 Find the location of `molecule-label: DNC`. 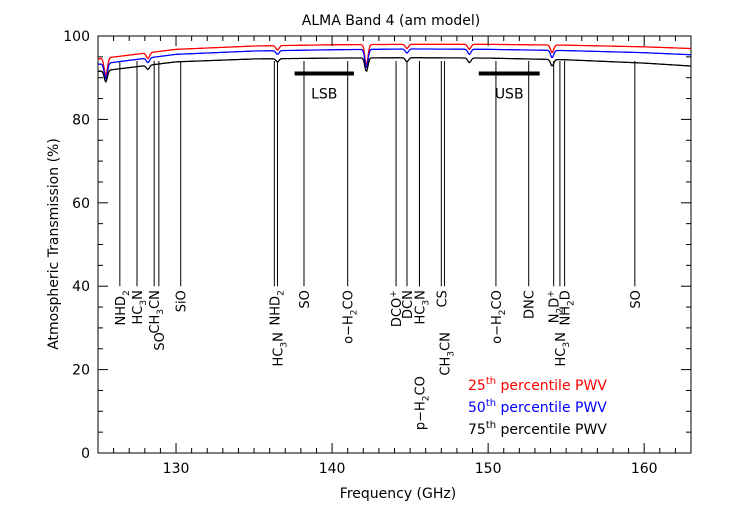

molecule-label: DNC is located at coordinates (530, 304).